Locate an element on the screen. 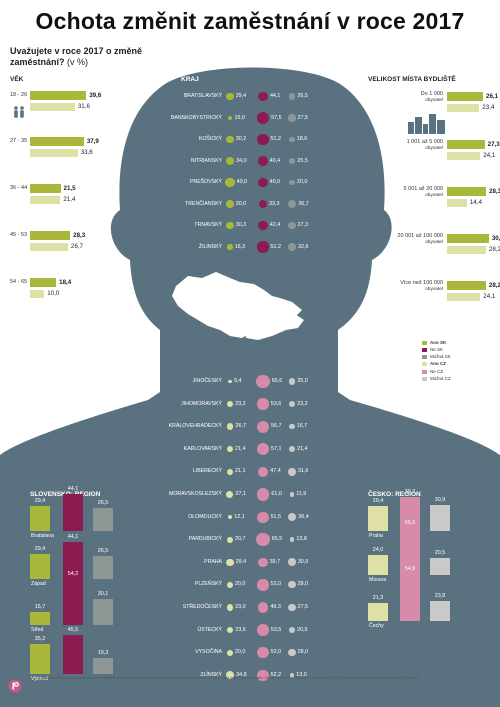  sk-value-ano: 15,0 is located at coordinates (239, 117).